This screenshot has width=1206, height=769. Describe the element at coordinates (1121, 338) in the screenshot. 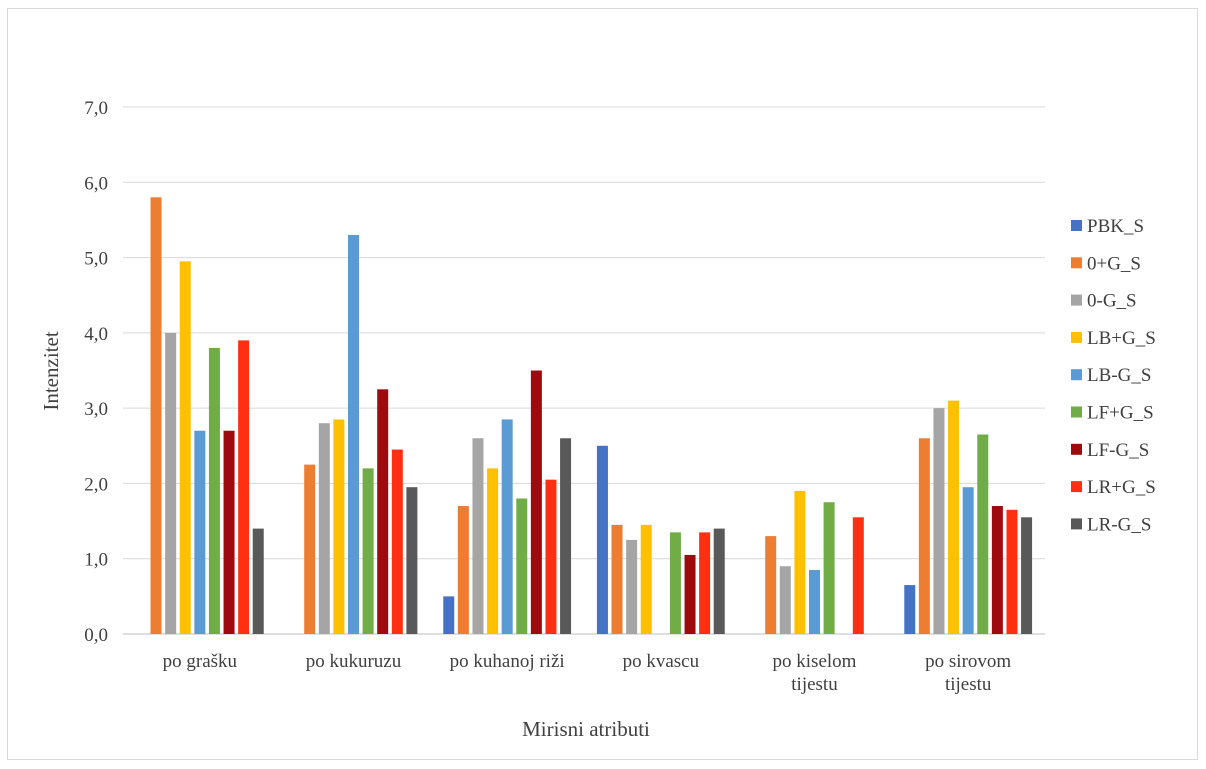

I see `legend-label: LB+G_S` at that location.